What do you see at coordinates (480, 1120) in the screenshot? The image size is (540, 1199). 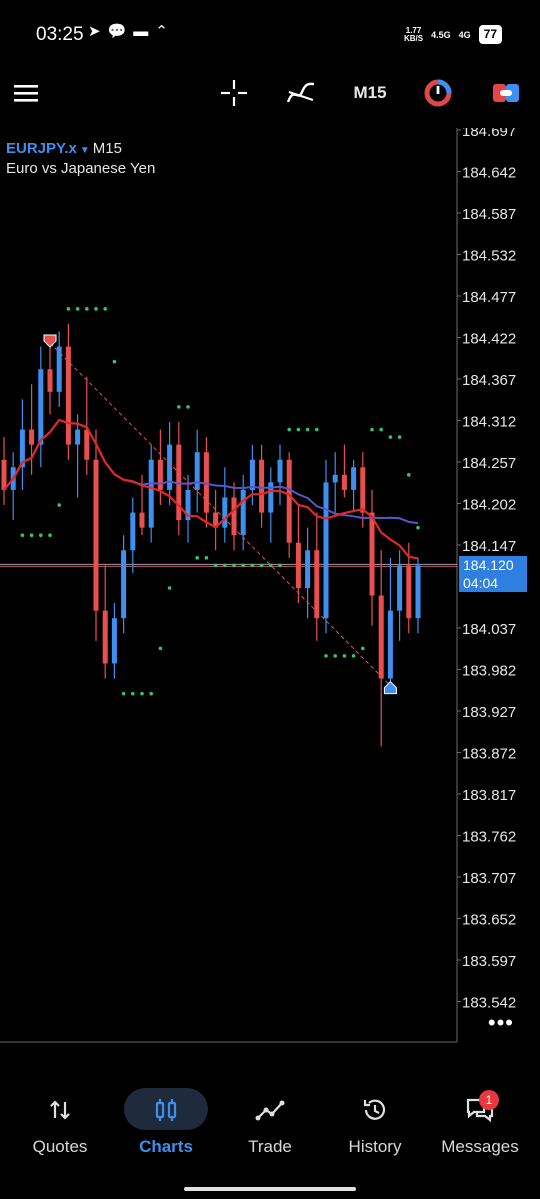 I see `nav-messages: Messages` at bounding box center [480, 1120].